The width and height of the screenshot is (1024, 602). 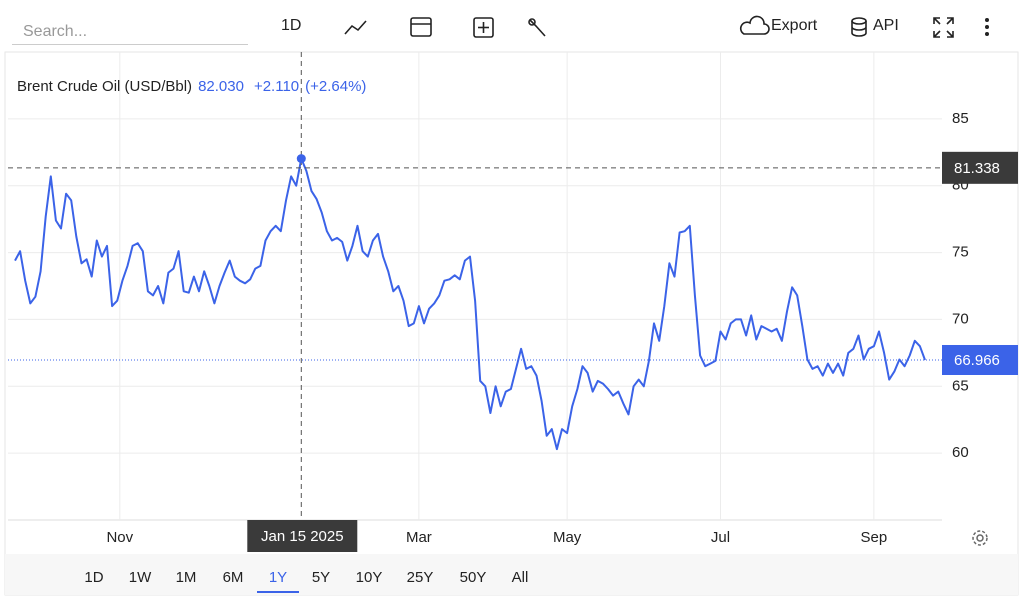 What do you see at coordinates (960, 118) in the screenshot?
I see `y-tick-label: 85` at bounding box center [960, 118].